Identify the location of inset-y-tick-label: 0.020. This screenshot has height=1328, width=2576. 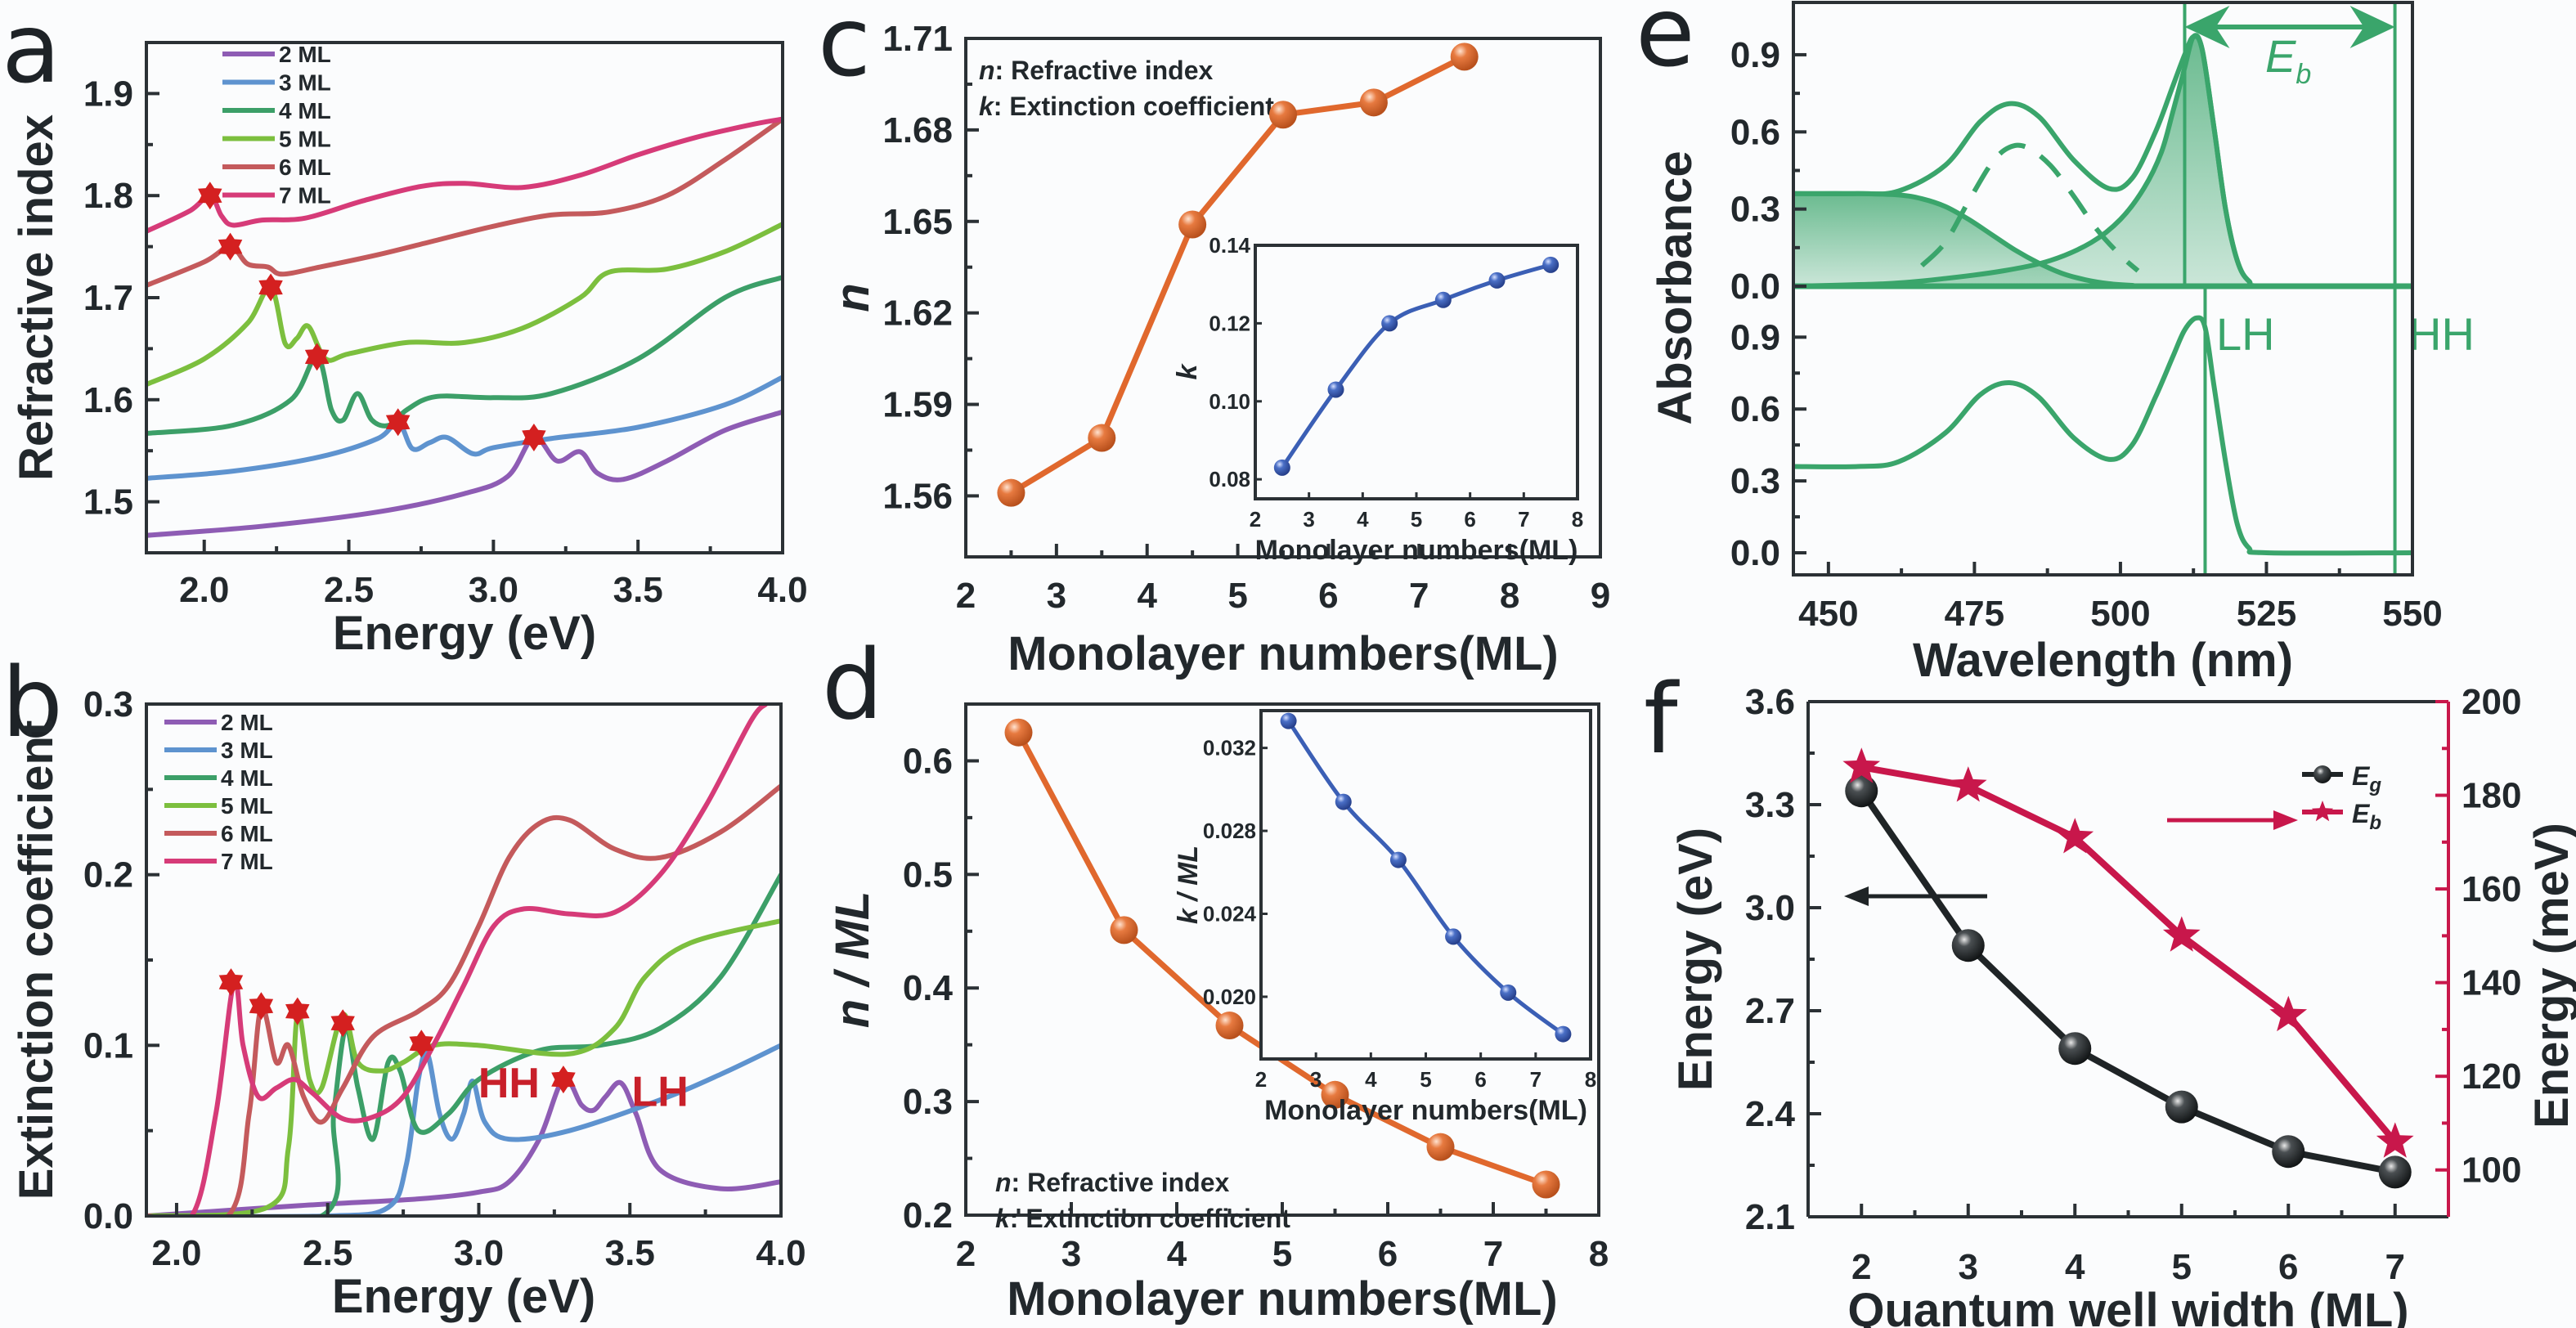
(1229, 997).